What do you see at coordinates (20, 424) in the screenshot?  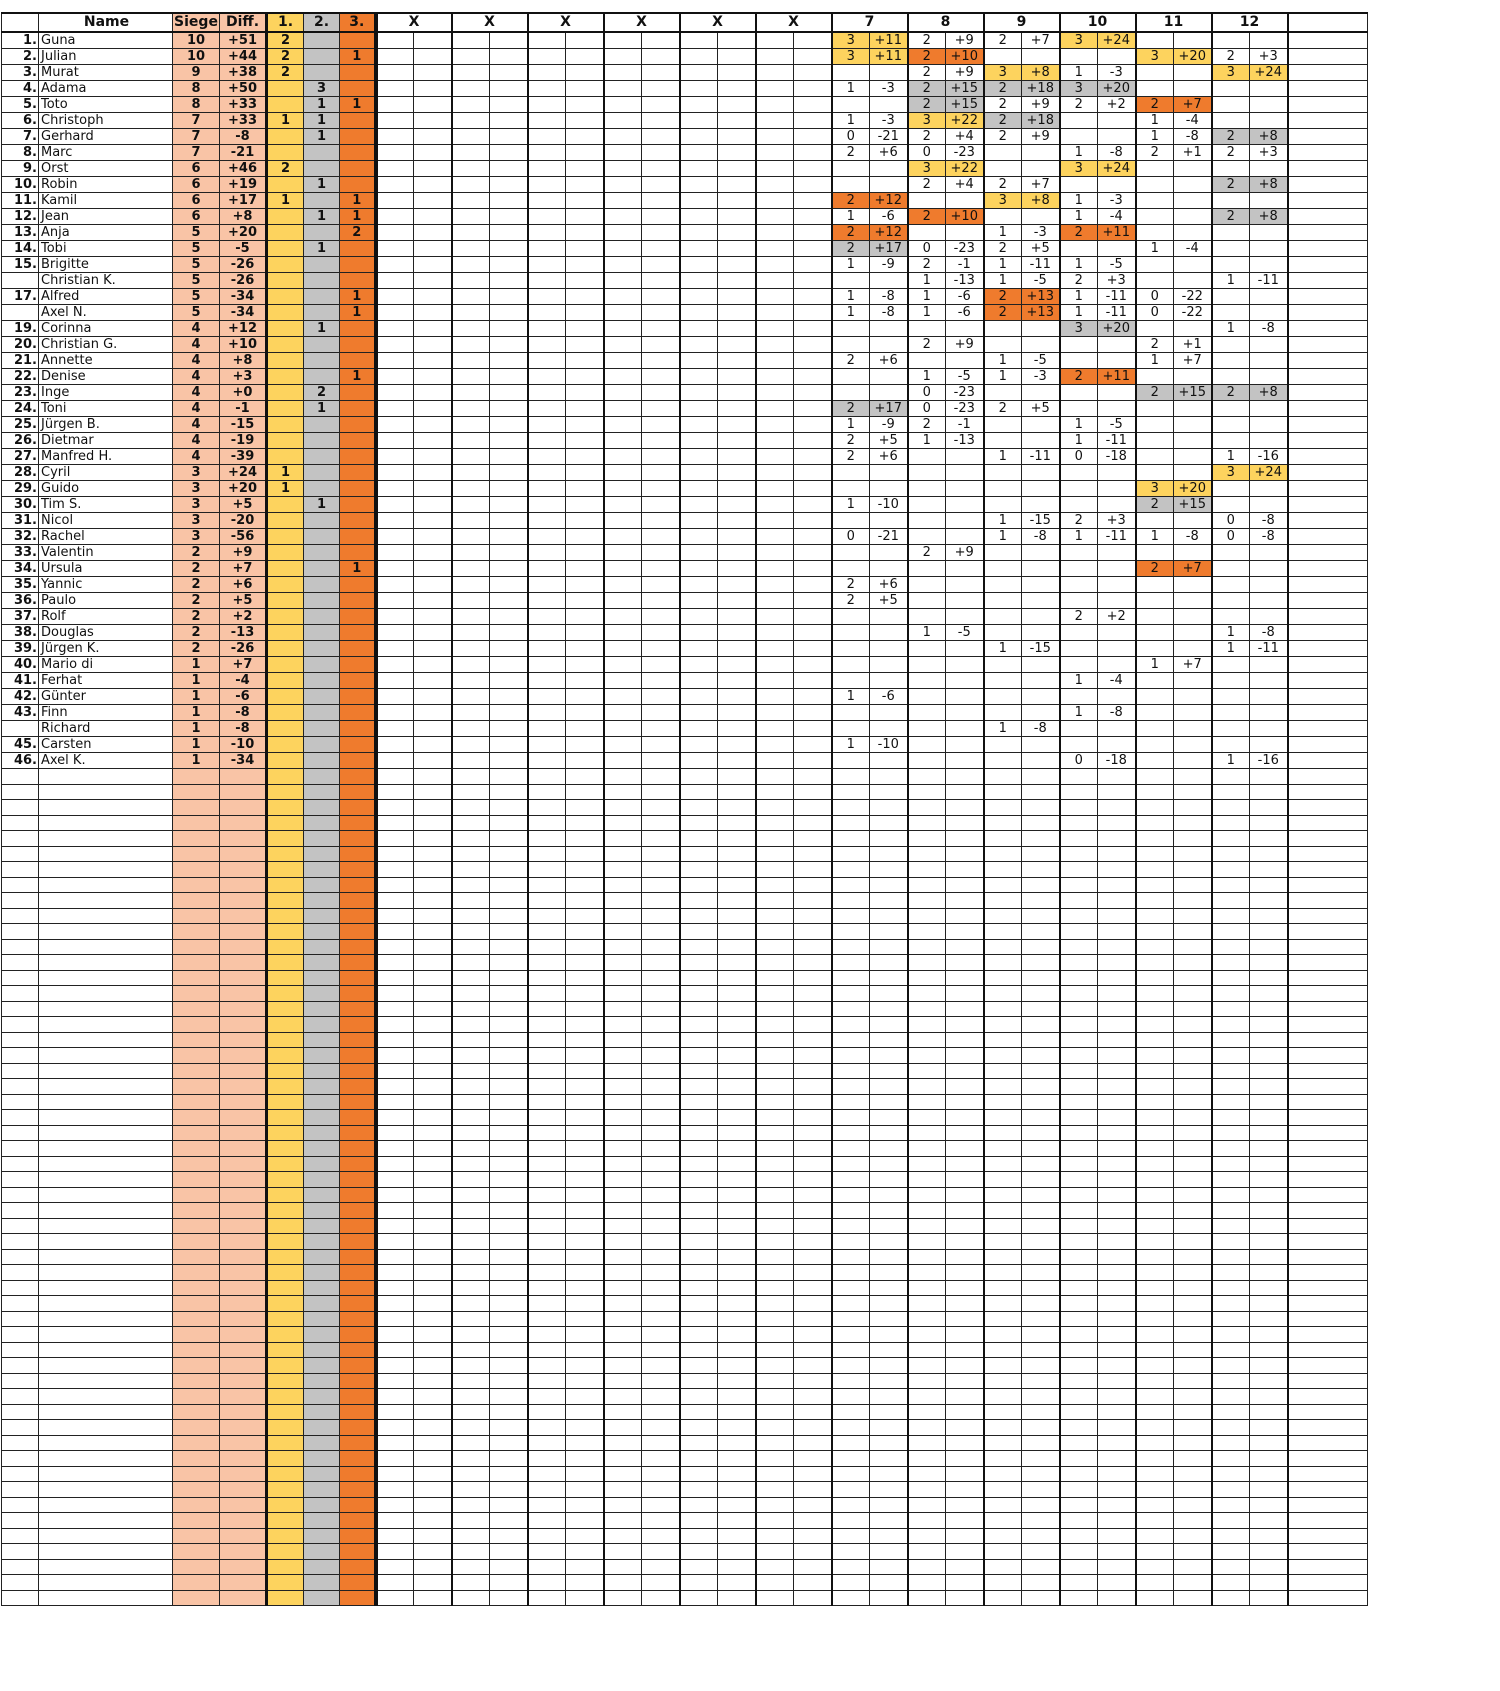 I see `rank-cell: 25.` at bounding box center [20, 424].